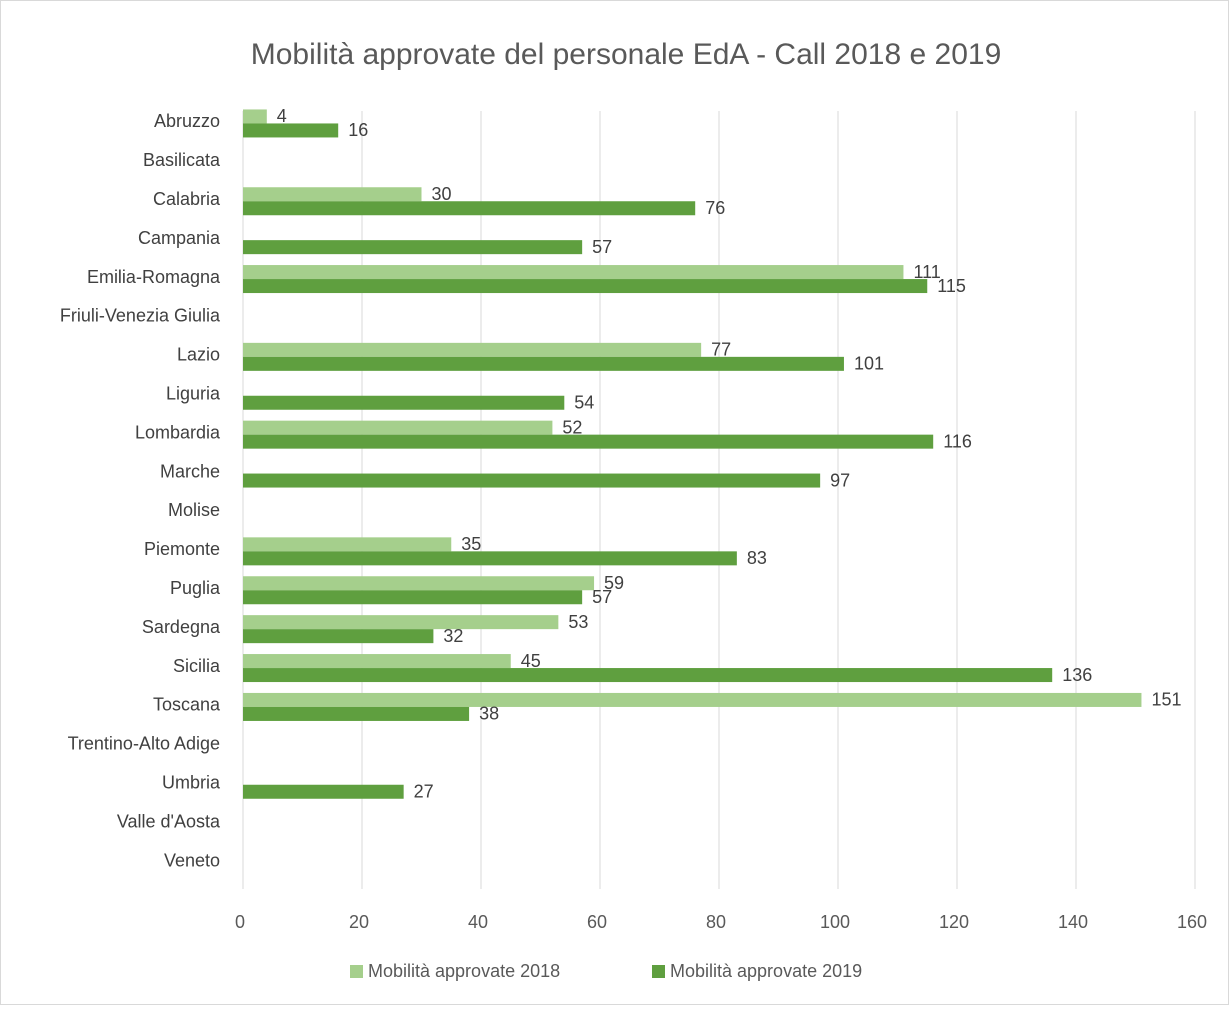 The width and height of the screenshot is (1229, 1010). I want to click on data-label: 52, so click(572, 427).